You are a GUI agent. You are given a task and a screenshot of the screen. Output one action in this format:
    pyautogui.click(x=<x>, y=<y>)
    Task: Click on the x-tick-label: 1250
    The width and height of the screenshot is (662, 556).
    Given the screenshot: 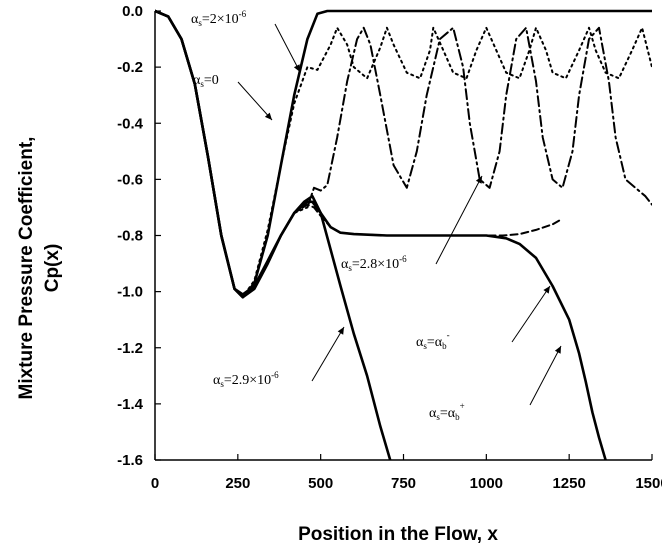 What is the action you would take?
    pyautogui.click(x=568, y=483)
    